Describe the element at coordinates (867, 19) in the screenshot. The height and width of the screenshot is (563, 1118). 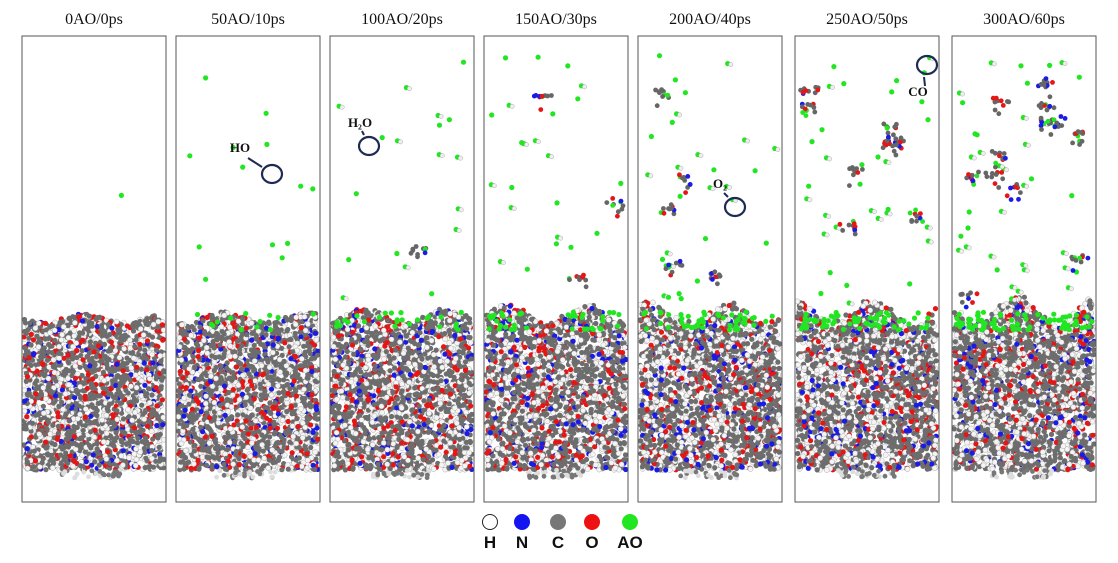
I see `panel-title: 250AO/50ps` at that location.